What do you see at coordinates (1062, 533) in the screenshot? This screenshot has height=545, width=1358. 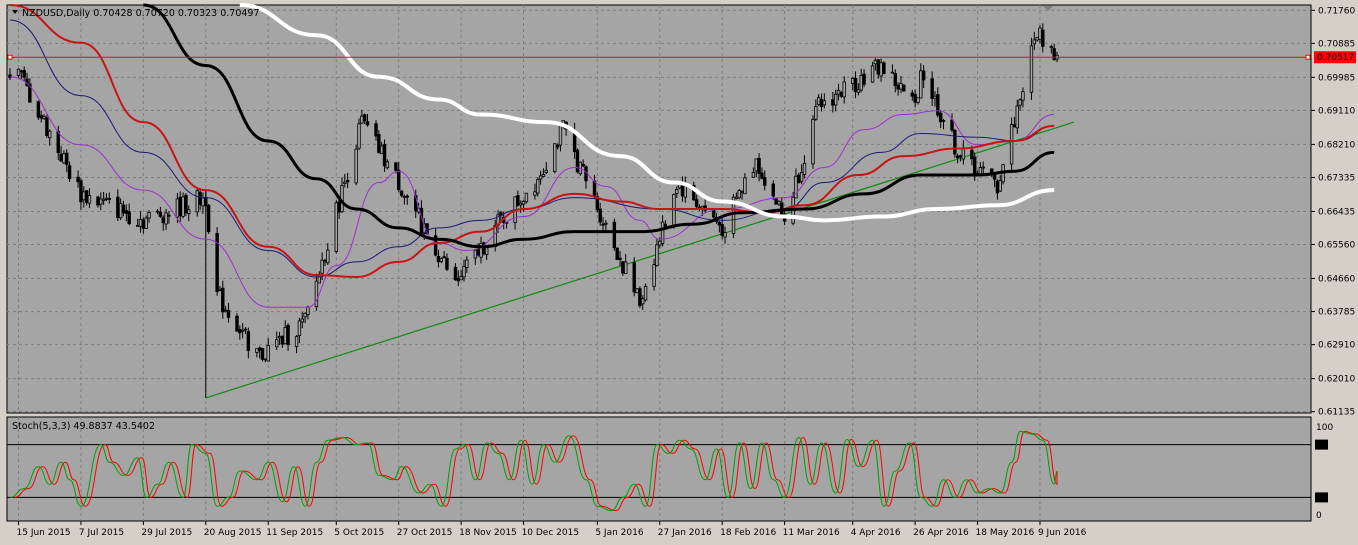 I see `date-tick-label: 9 Jun 2016` at bounding box center [1062, 533].